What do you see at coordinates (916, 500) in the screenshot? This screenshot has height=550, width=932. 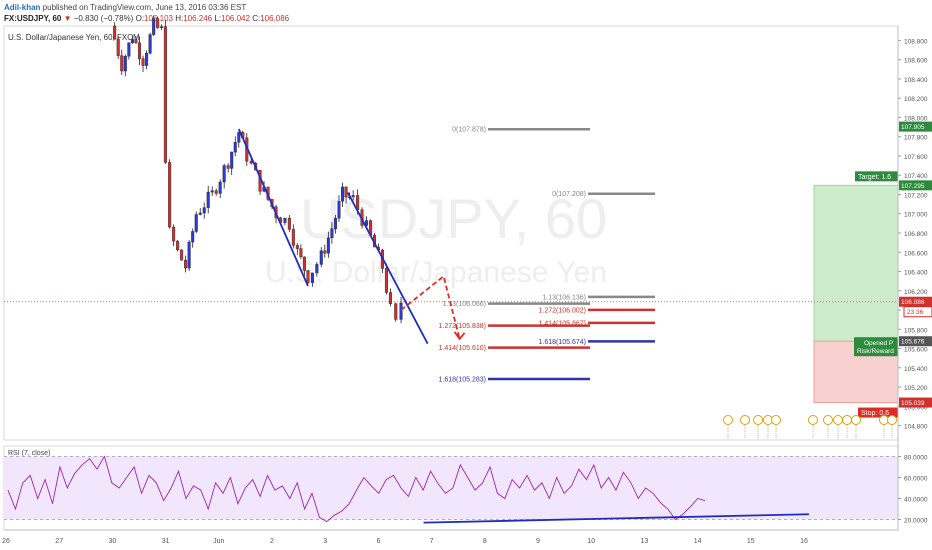 I see `rsi-tick-label: 40.0000` at bounding box center [916, 500].